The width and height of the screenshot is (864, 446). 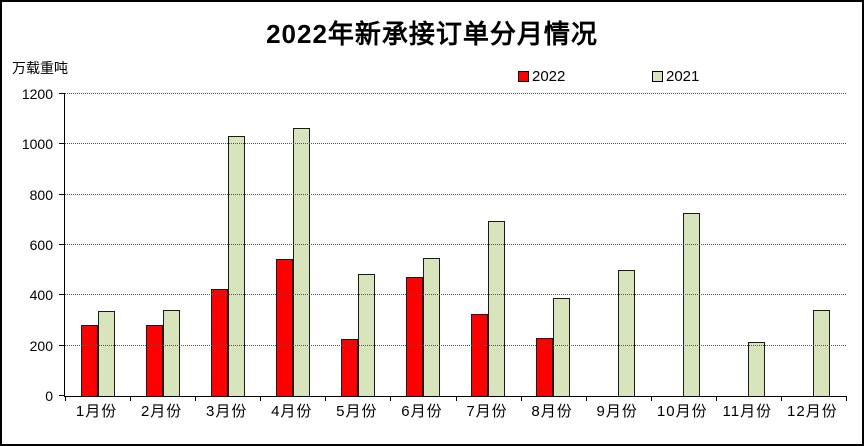 I want to click on x-axis-label-3月份: 3月份, so click(x=227, y=411).